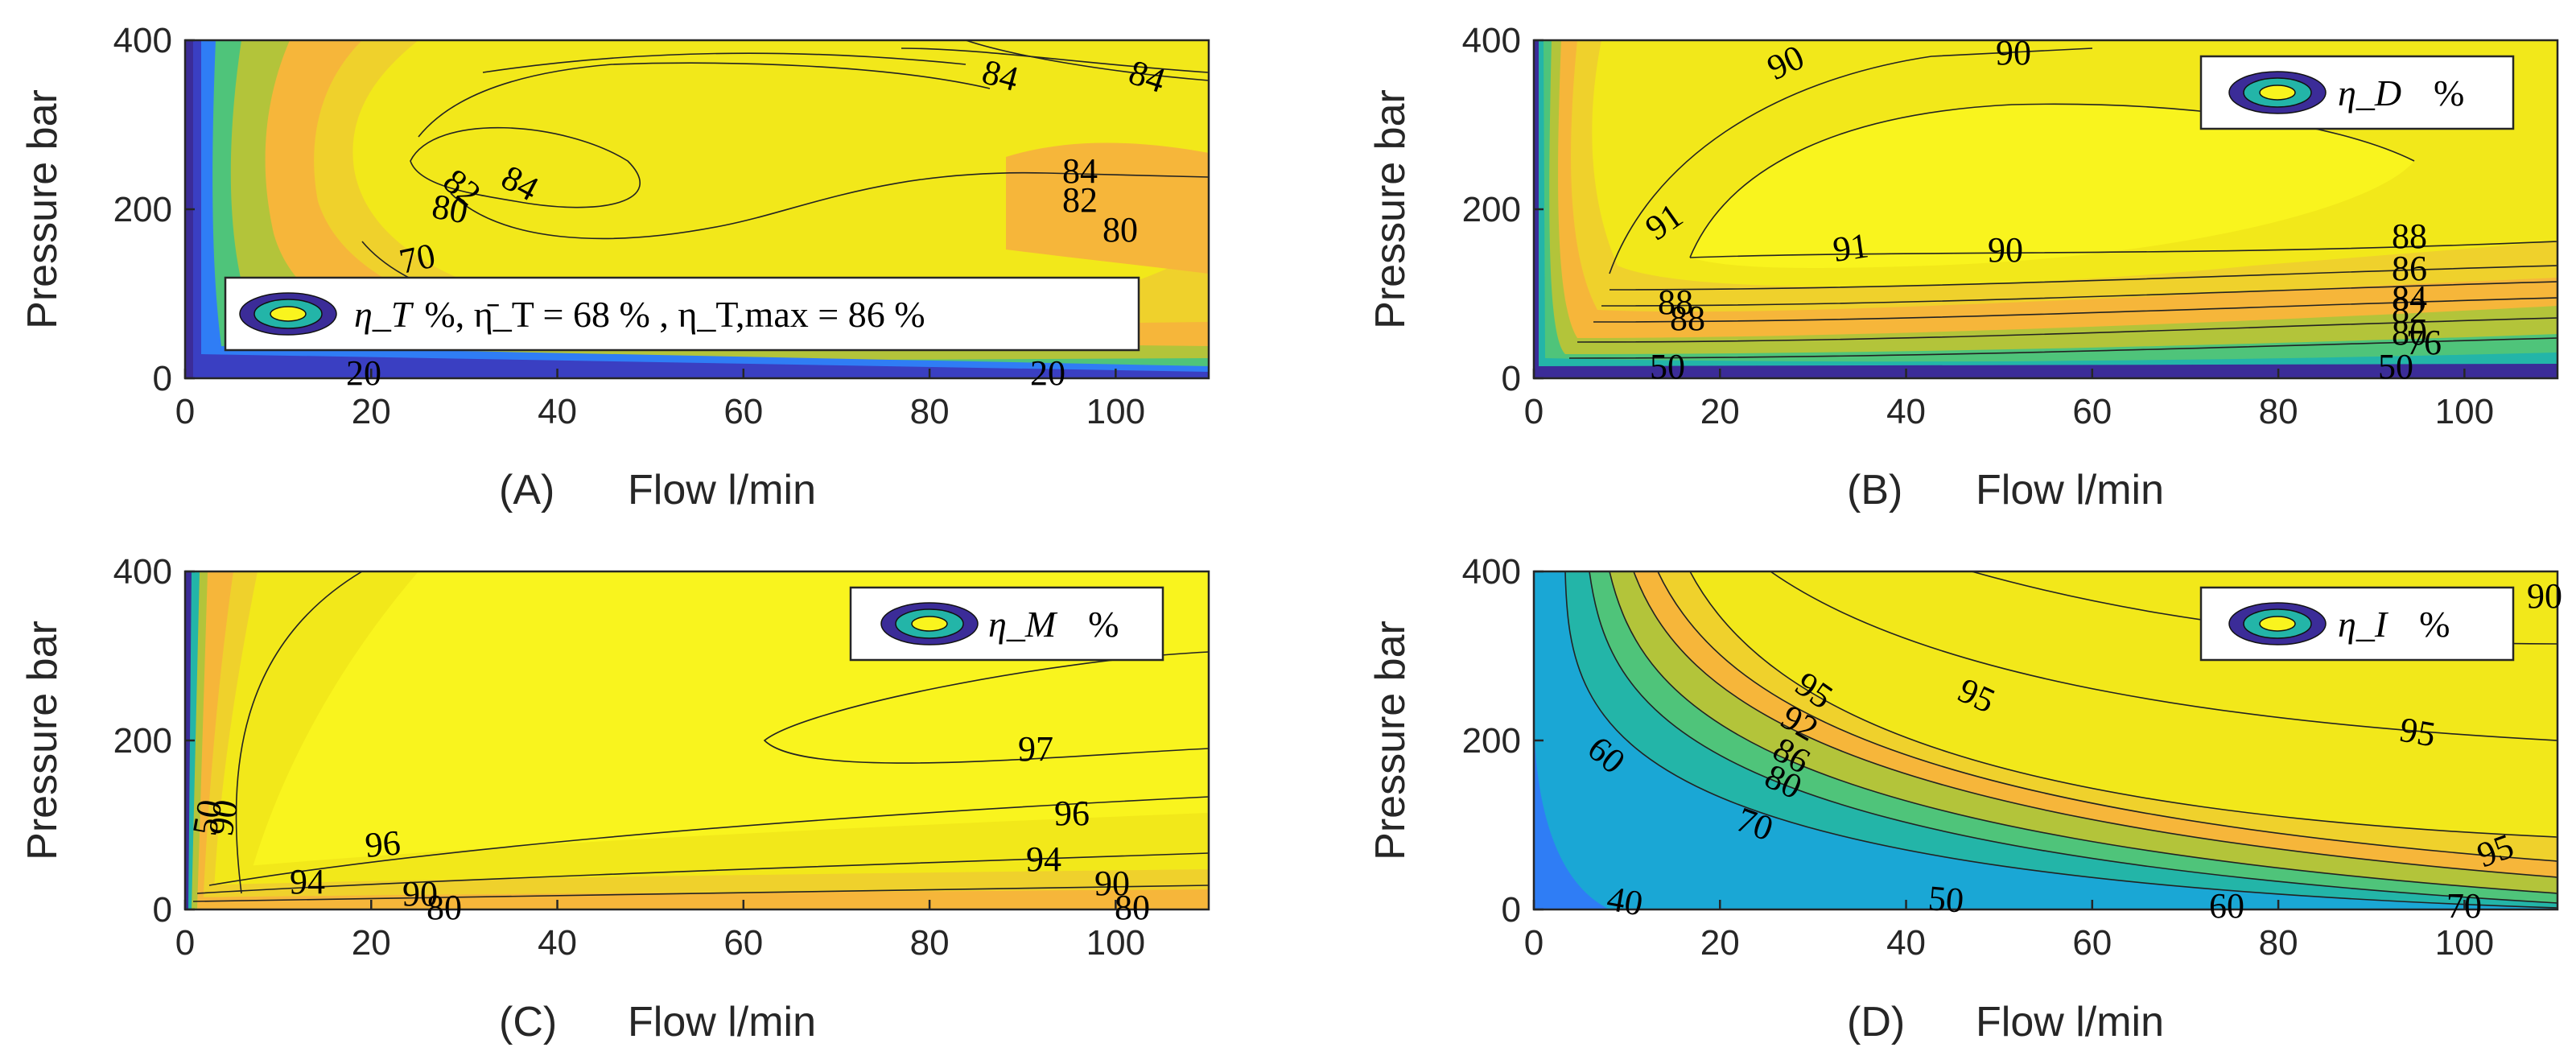 Image resolution: width=2576 pixels, height=1064 pixels. What do you see at coordinates (1035, 749) in the screenshot?
I see `contour-label: 97` at bounding box center [1035, 749].